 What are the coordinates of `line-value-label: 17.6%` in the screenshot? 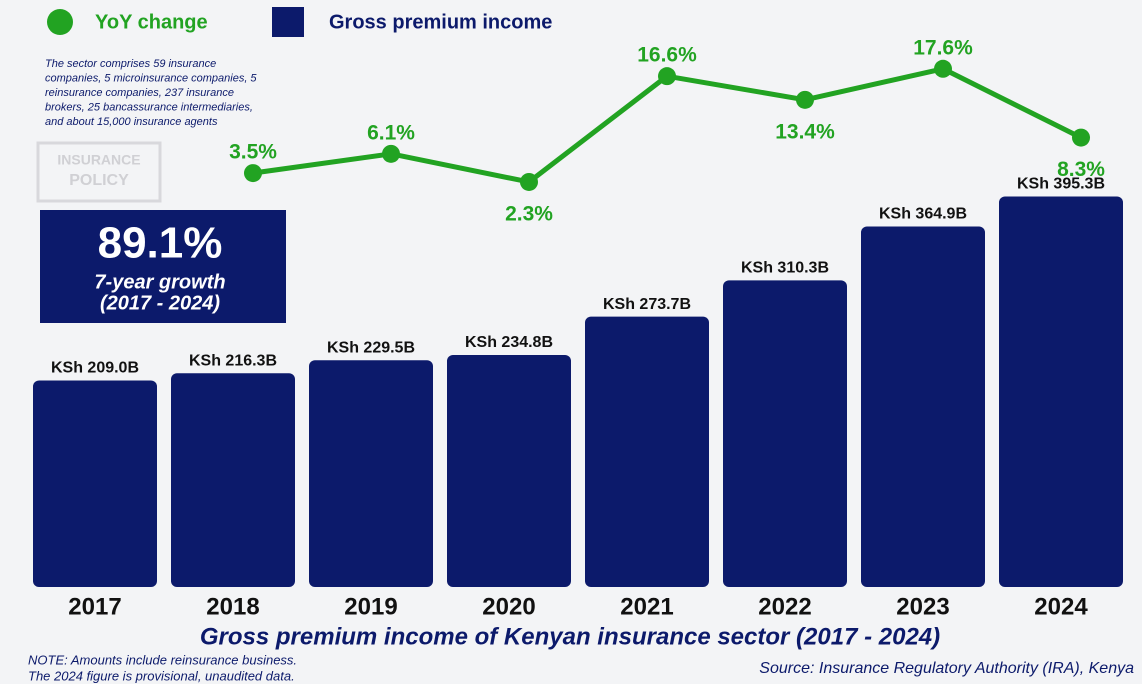 It's located at (943, 47).